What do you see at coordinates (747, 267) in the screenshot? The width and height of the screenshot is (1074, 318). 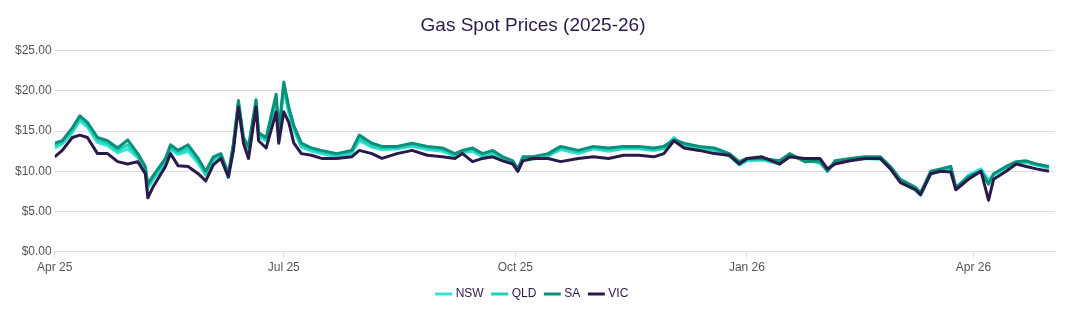 I see `x-tick-label: Jan 26` at bounding box center [747, 267].